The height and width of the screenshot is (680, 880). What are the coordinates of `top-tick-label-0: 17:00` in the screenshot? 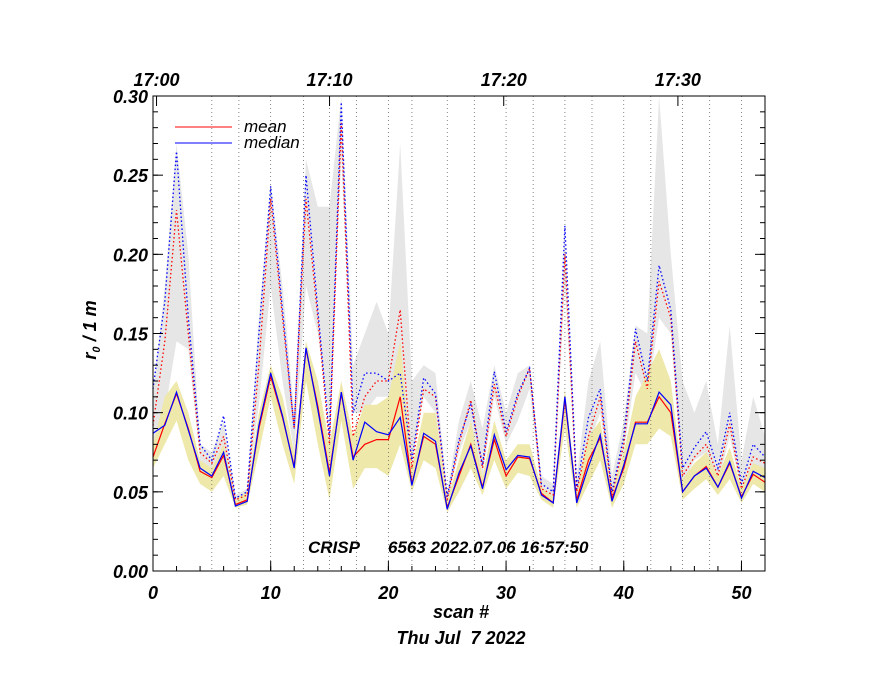 It's located at (157, 80).